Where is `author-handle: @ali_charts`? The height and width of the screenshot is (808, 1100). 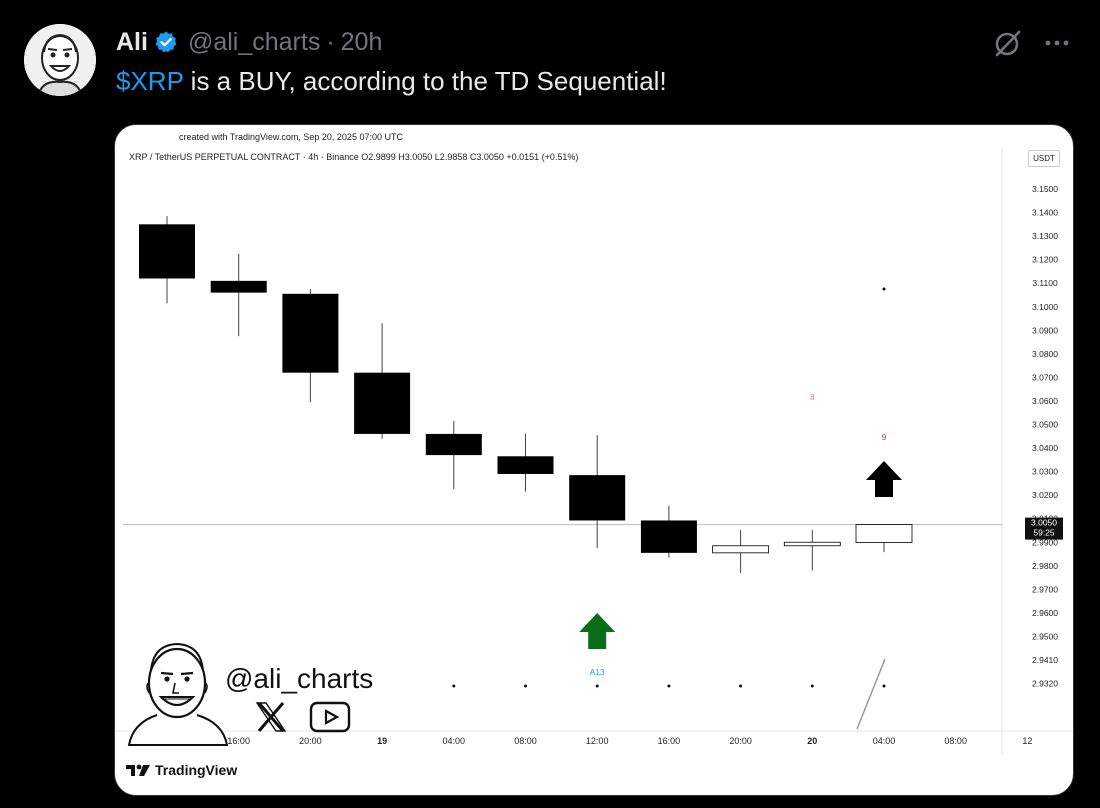
author-handle: @ali_charts is located at coordinates (254, 41).